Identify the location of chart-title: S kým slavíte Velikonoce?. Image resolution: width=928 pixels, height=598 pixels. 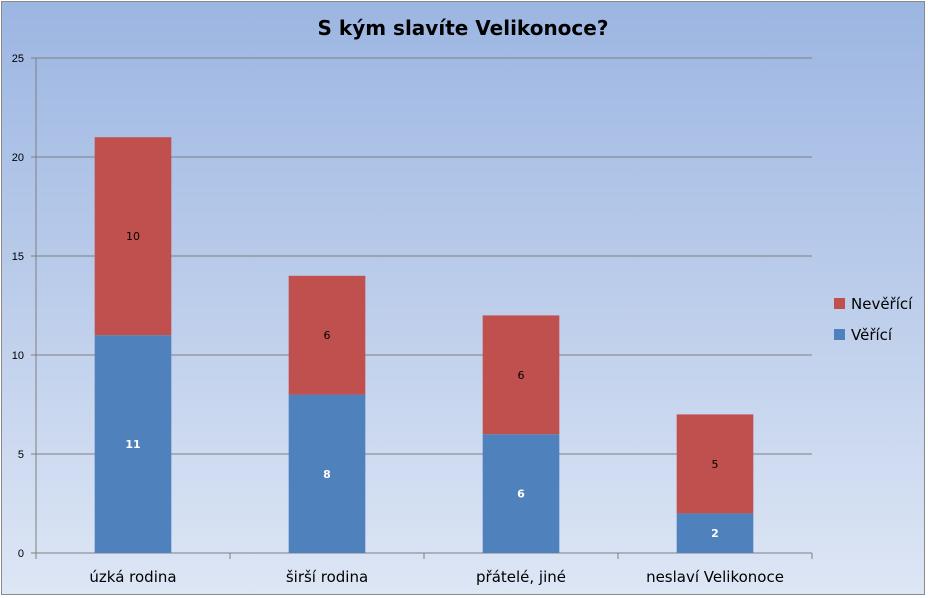
(463, 28).